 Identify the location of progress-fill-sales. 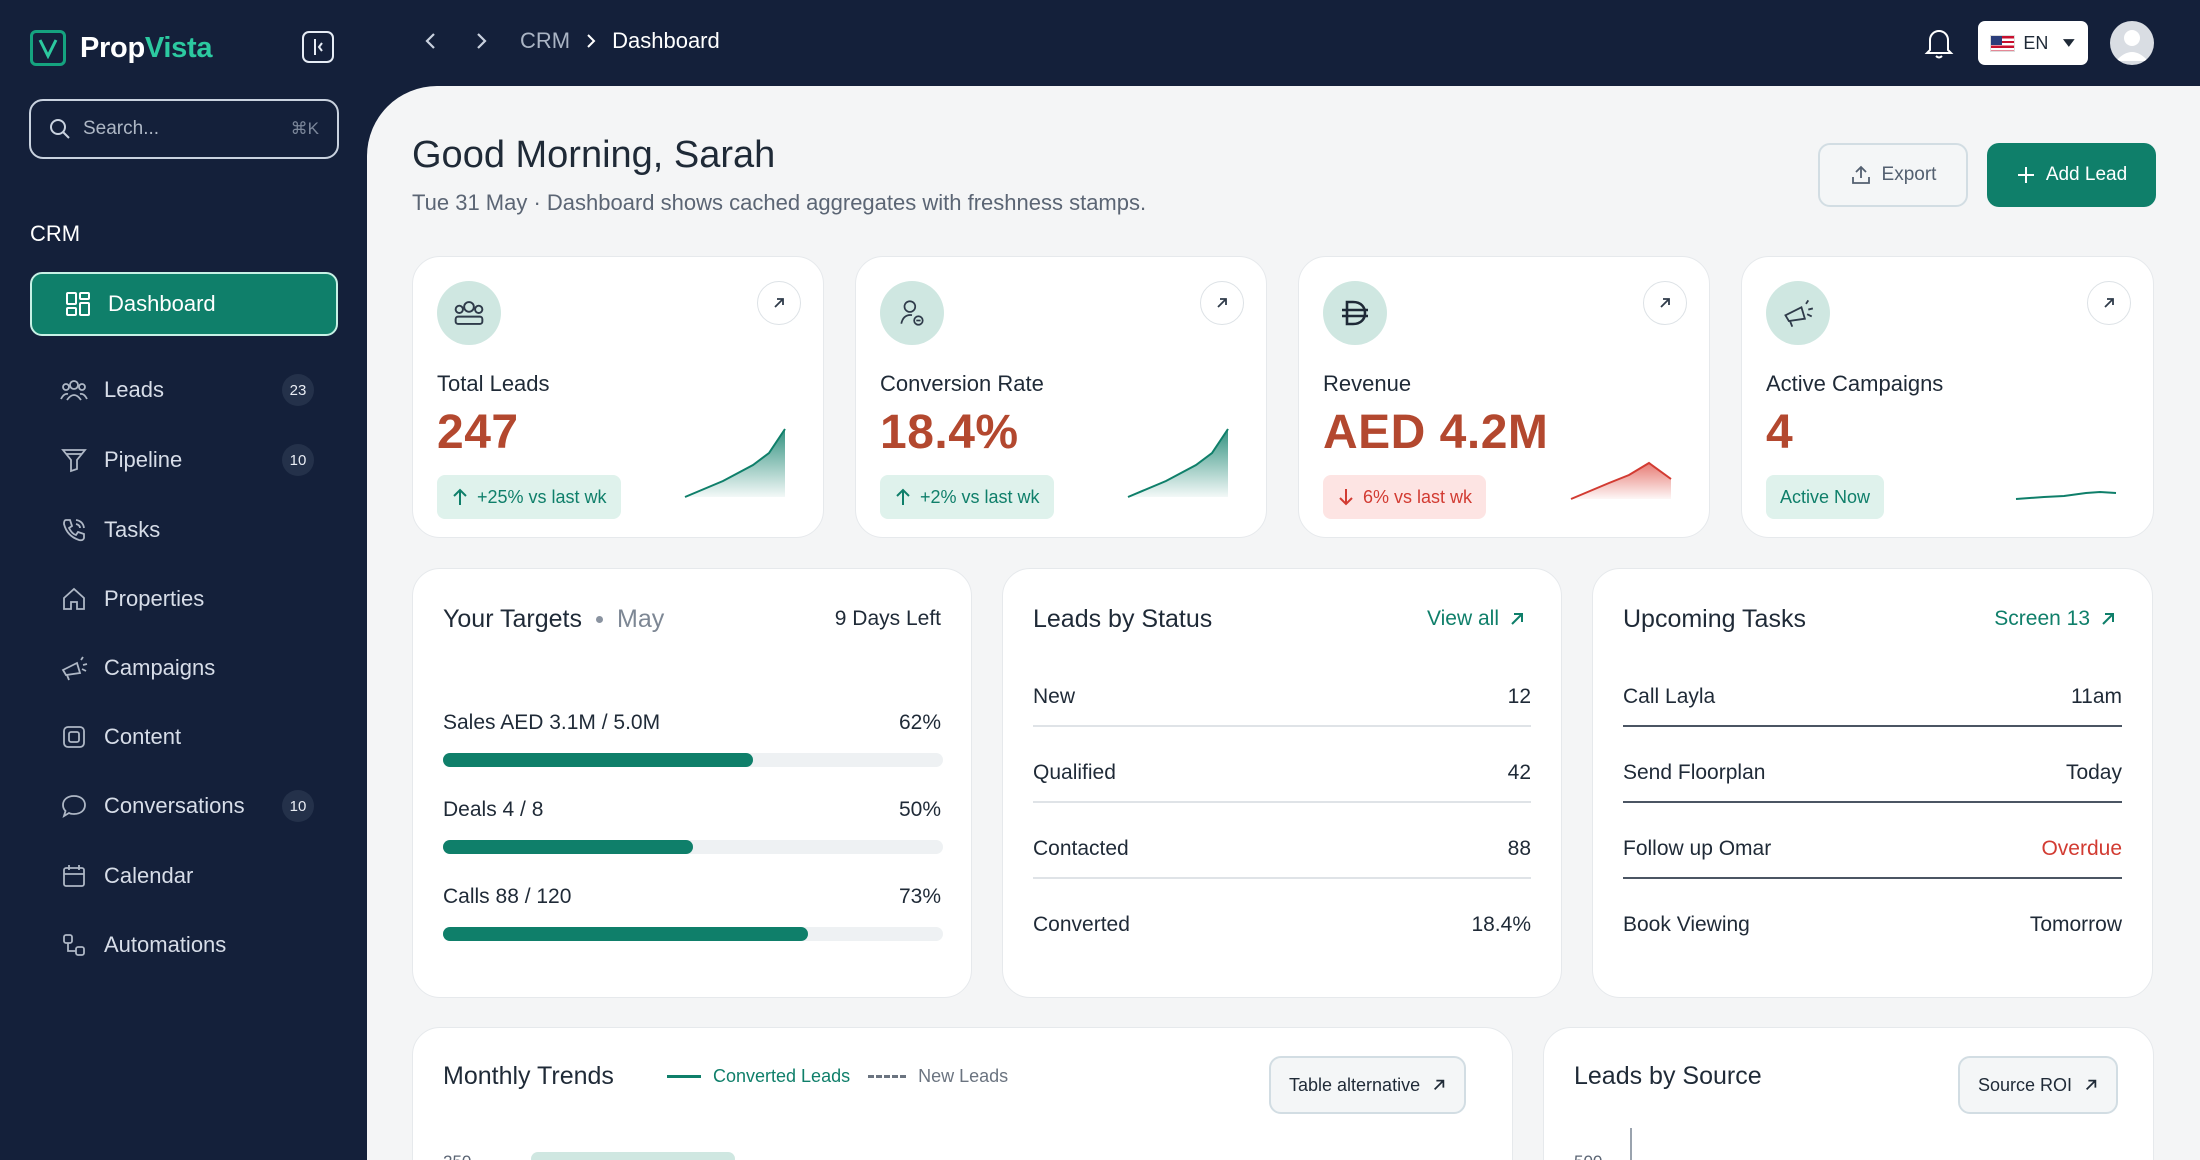
(598, 760).